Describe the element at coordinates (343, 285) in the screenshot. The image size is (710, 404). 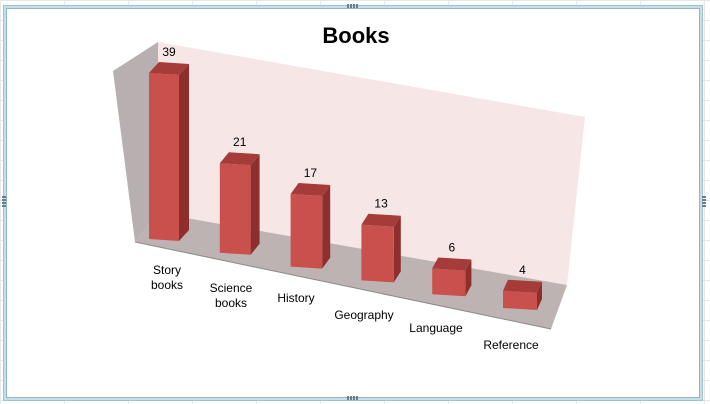
I see `floor-edge` at that location.